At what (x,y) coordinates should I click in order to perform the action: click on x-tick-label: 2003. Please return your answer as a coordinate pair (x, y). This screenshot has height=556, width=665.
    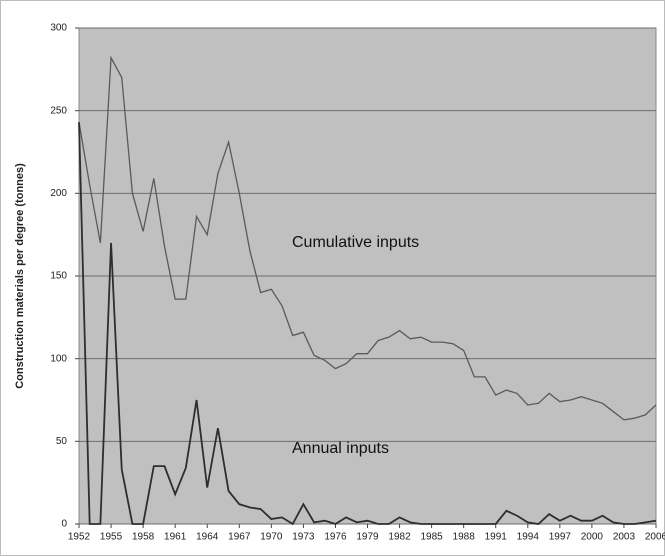
    Looking at the image, I should click on (624, 537).